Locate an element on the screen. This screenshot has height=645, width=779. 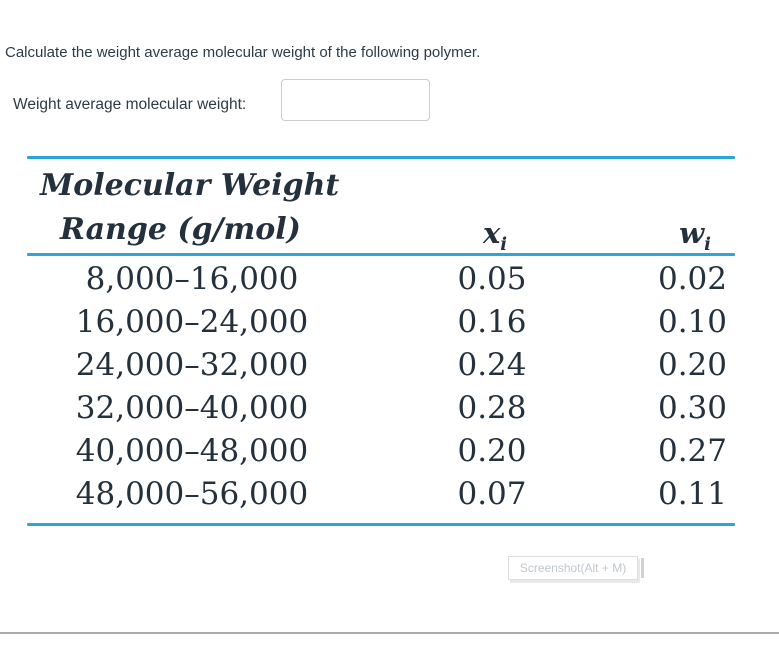
table-header-range: Molecular Weight Range (g/mol) is located at coordinates (189, 208).